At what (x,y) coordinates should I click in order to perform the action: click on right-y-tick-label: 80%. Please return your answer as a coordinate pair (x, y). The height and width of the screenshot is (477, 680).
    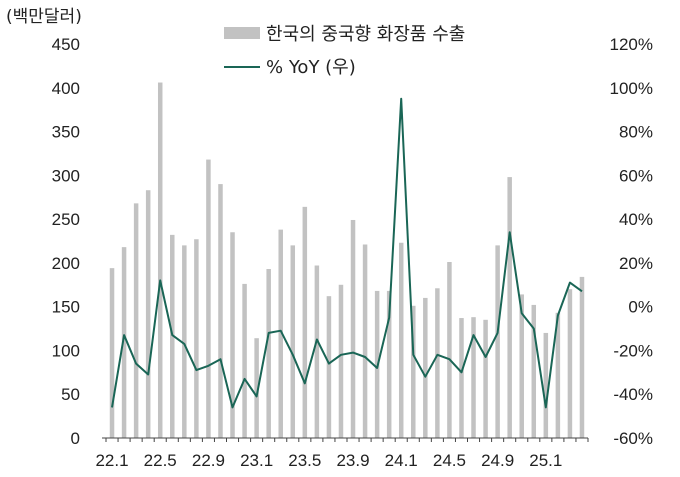
    Looking at the image, I should click on (636, 132).